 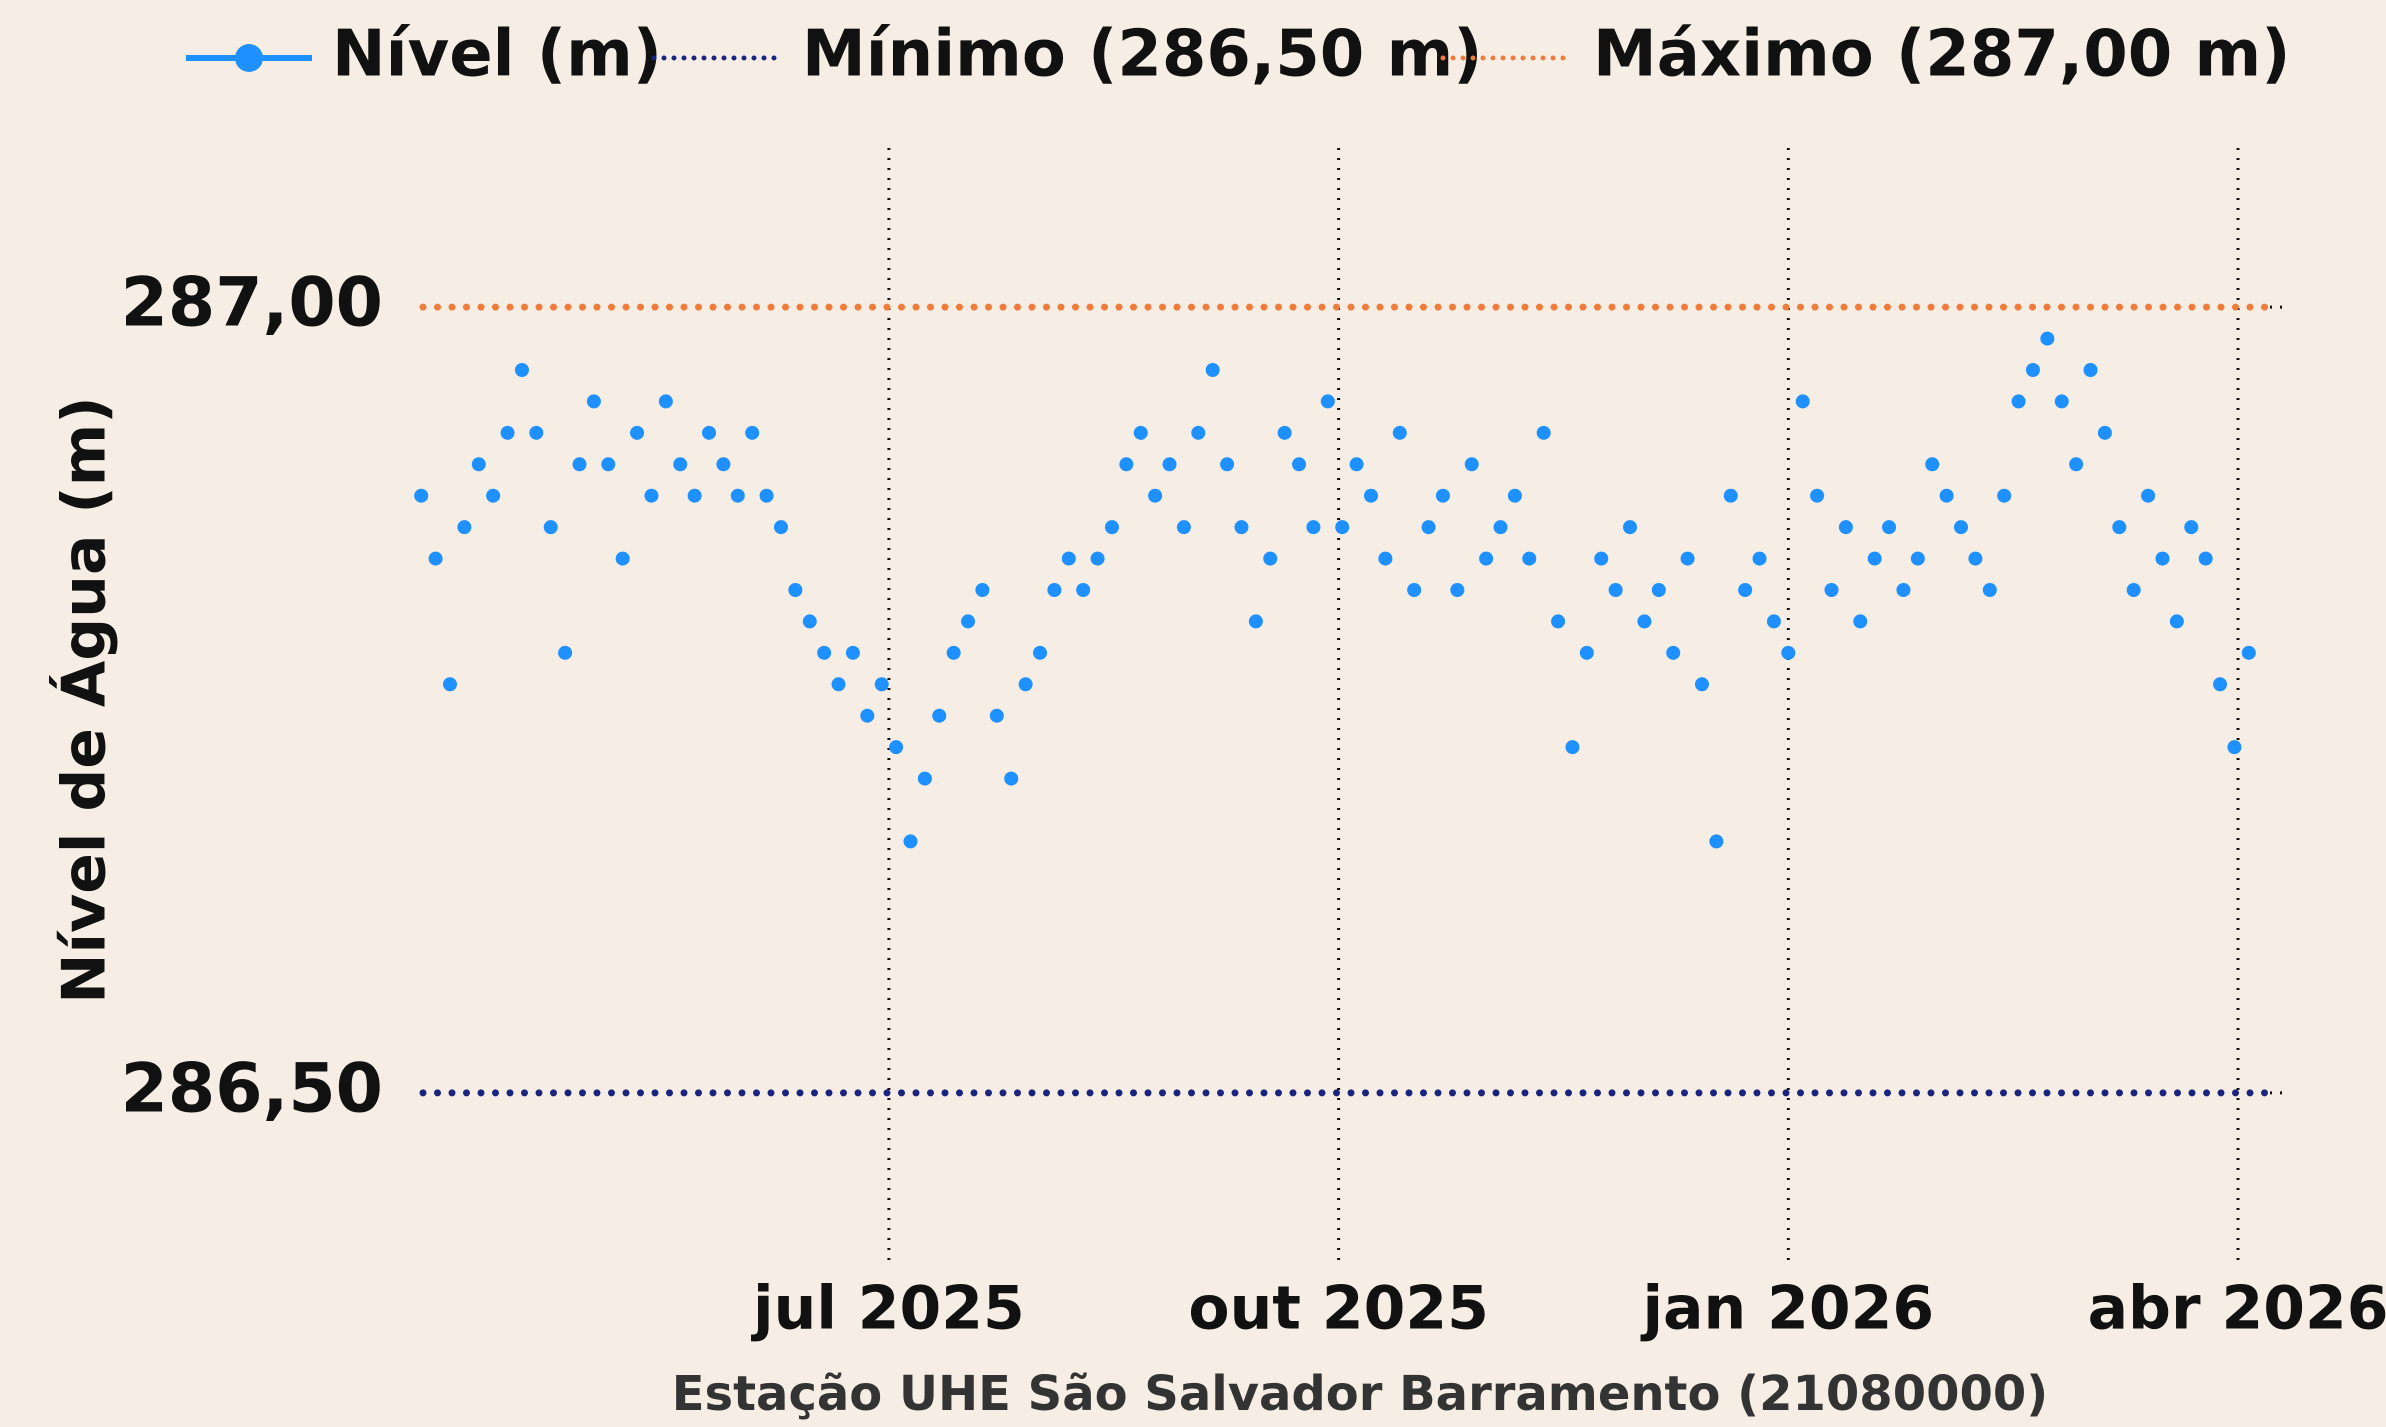 I want to click on y-tick-label: 286,50, so click(x=252, y=1088).